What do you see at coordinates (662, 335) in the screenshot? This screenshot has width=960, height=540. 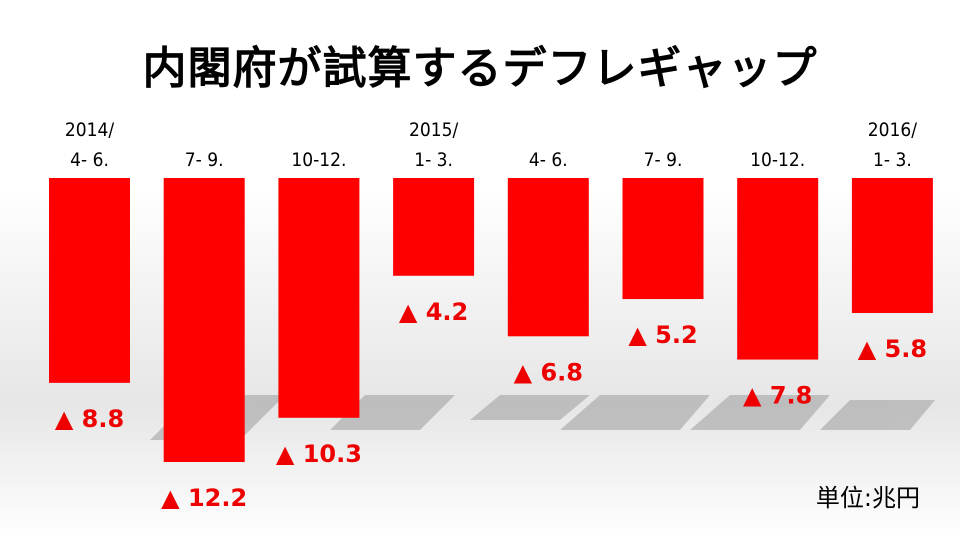 I see `value-label-5: ▲ 5.2` at bounding box center [662, 335].